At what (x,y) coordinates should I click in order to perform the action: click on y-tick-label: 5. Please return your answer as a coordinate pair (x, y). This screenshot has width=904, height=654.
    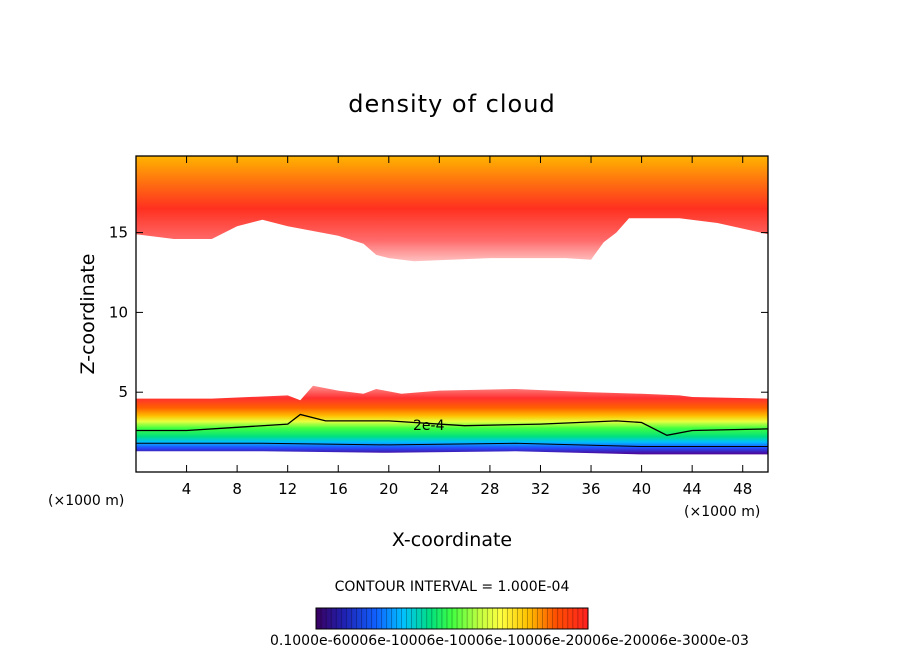
    Looking at the image, I should click on (123, 392).